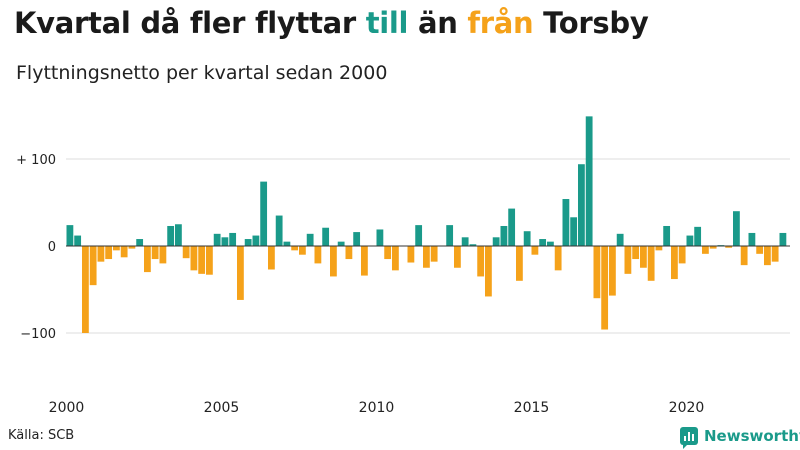 This screenshot has height=450, width=800. Describe the element at coordinates (500, 23) in the screenshot. I see `title-out-word: från` at that location.